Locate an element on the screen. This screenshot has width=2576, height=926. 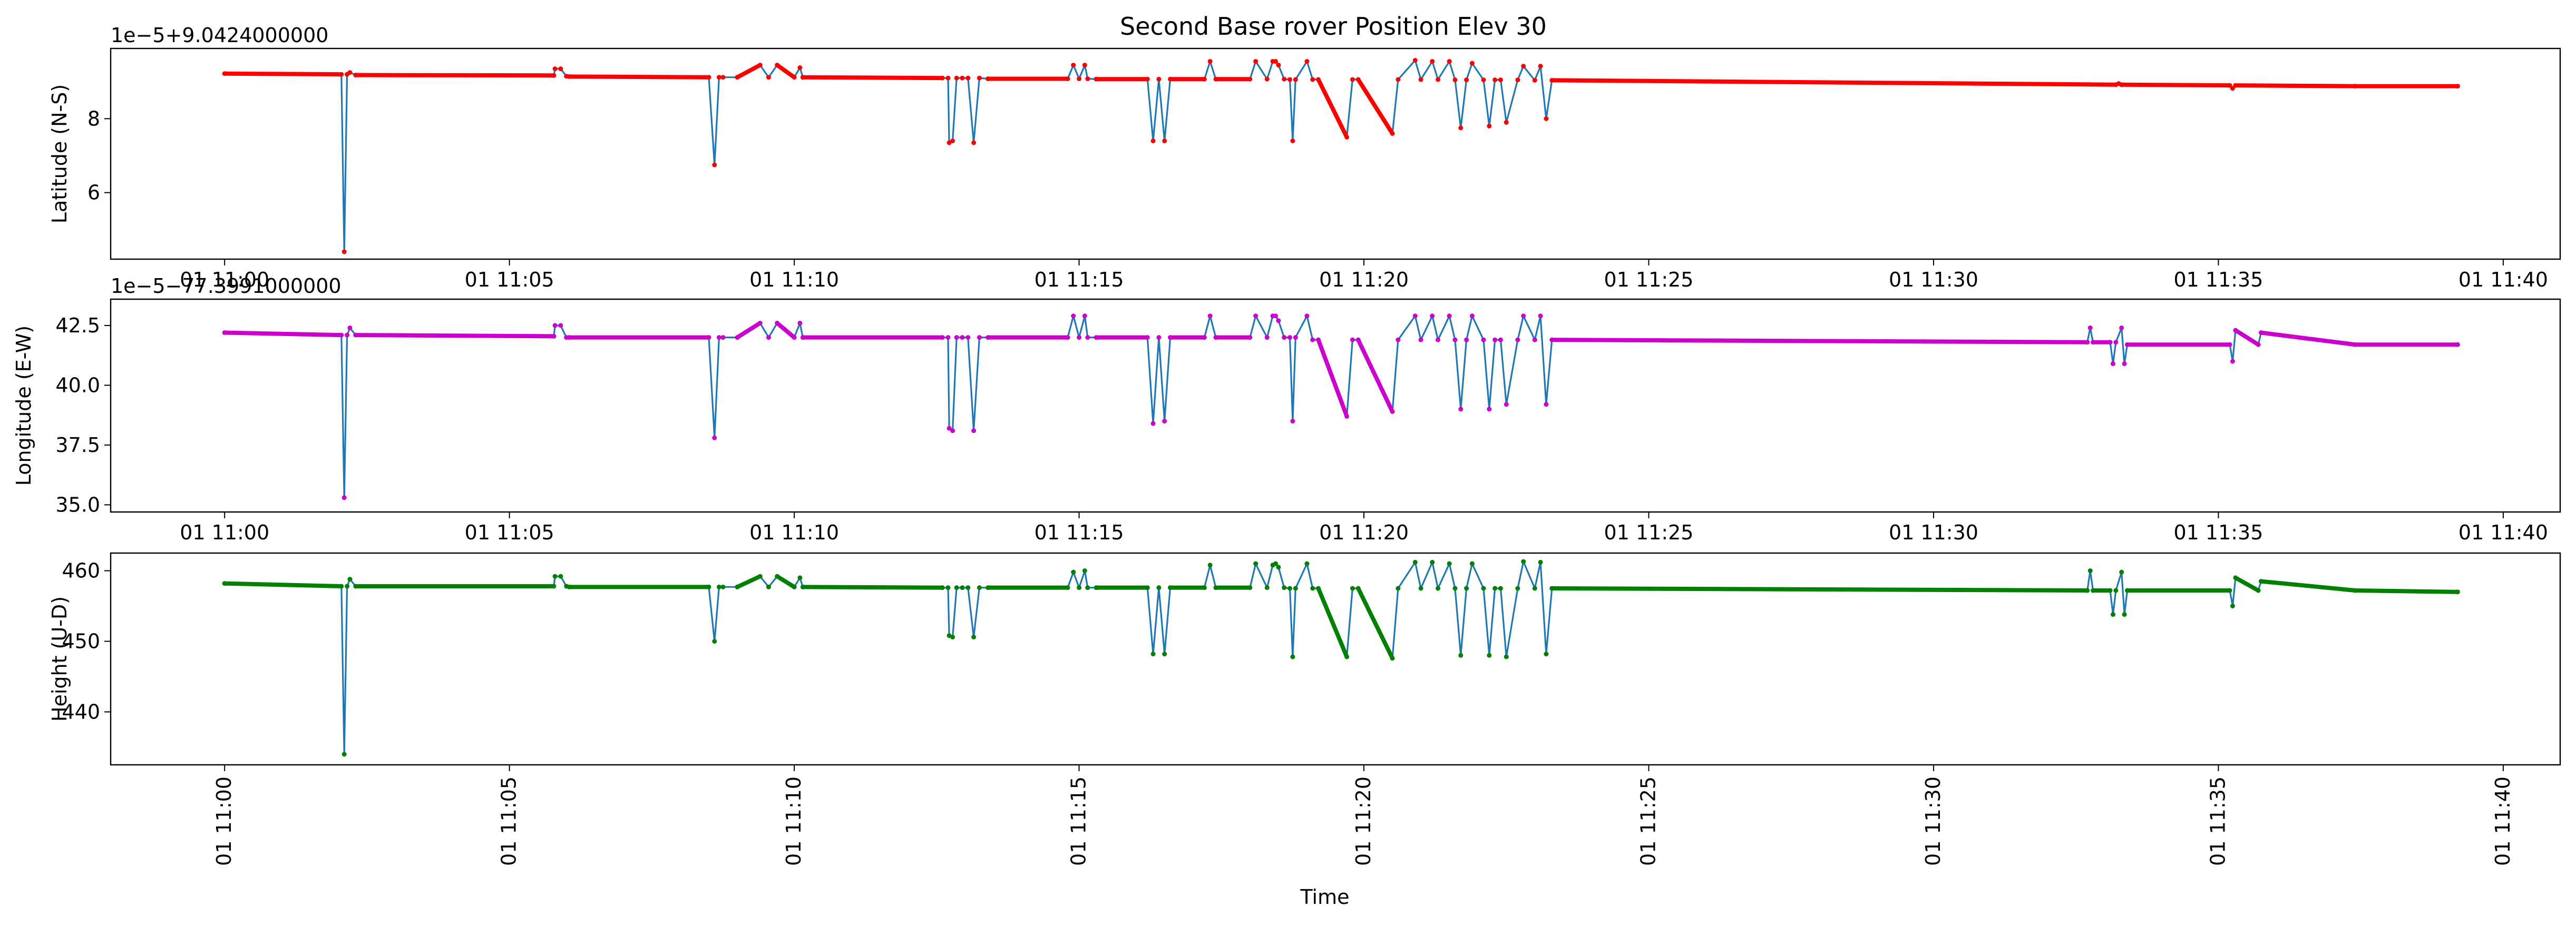
longitude-x-tick-label: 01 11:30 is located at coordinates (1933, 532).